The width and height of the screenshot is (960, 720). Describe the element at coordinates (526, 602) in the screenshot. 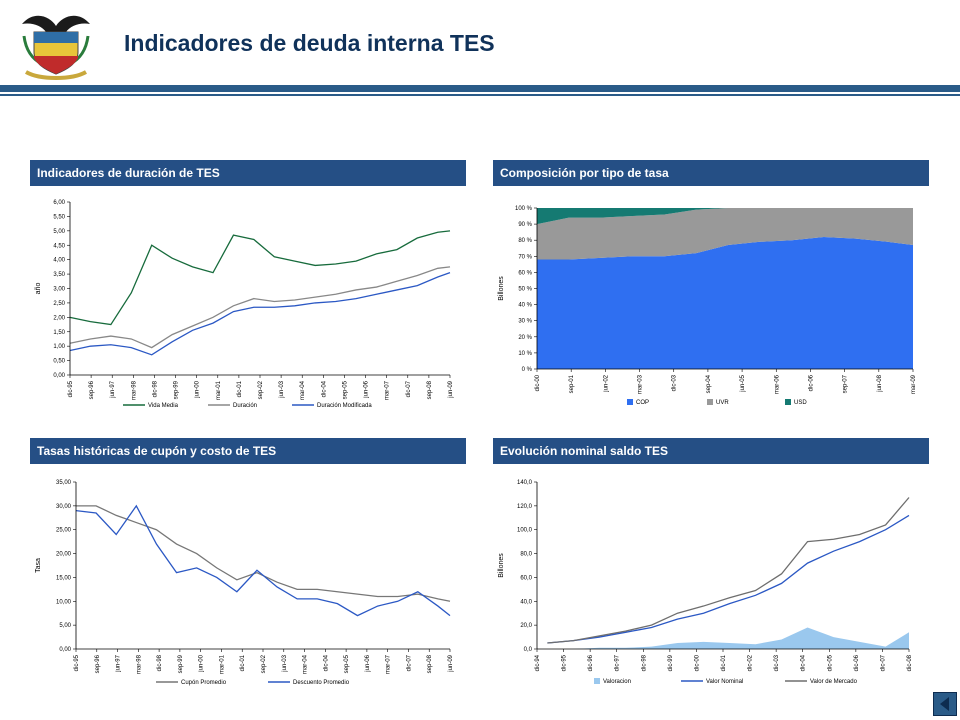

I see `y-tick-label: 40,0` at that location.